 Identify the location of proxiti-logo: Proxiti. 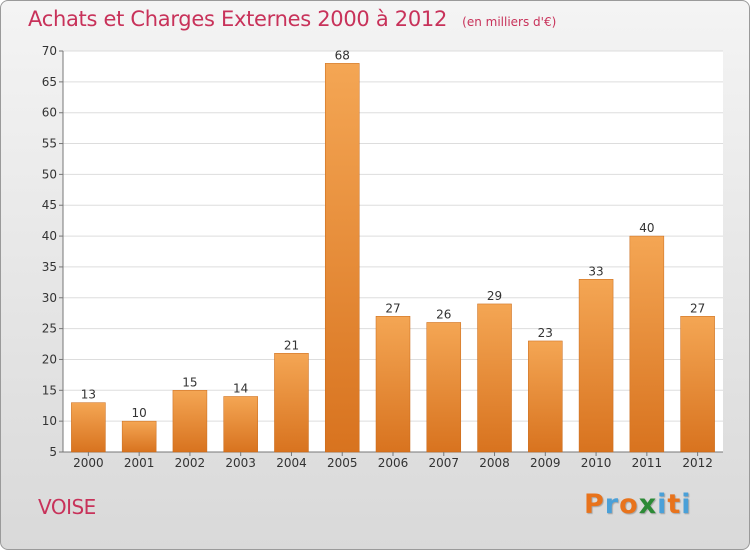
(638, 504).